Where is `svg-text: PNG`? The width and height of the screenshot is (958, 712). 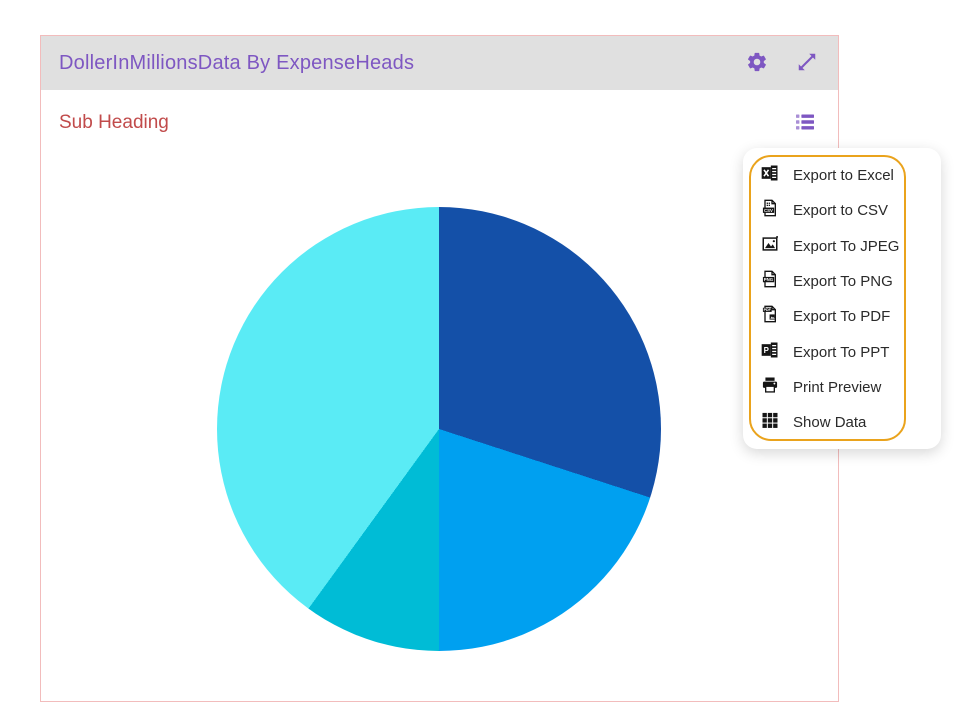
svg-text: PNG is located at coordinates (769, 279).